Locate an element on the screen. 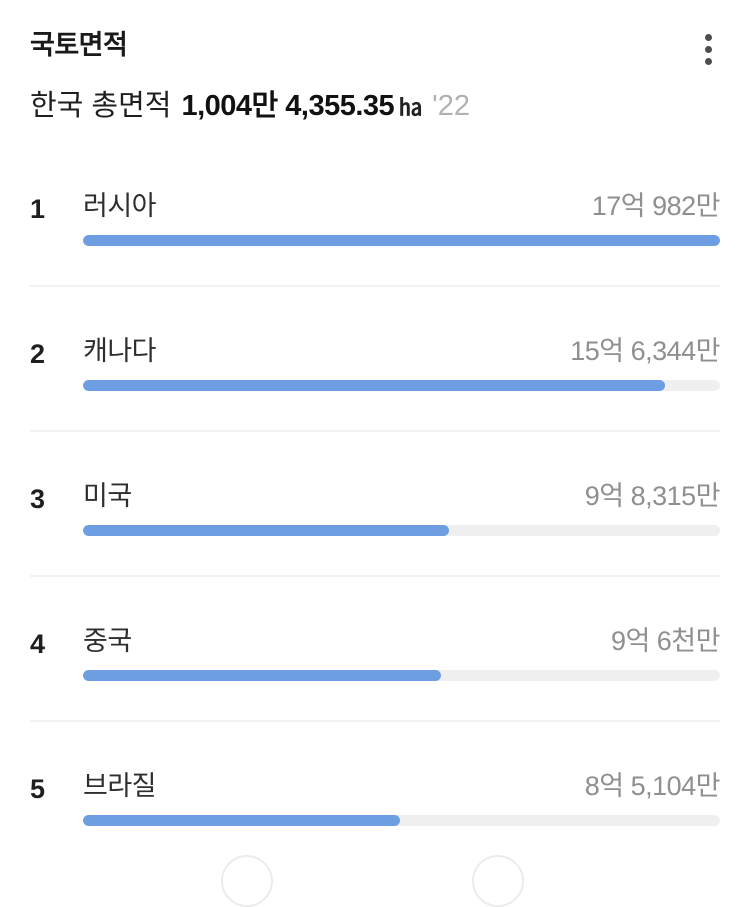 This screenshot has height=907, width=750. row-main: 중국 9억 6천만 is located at coordinates (402, 650).